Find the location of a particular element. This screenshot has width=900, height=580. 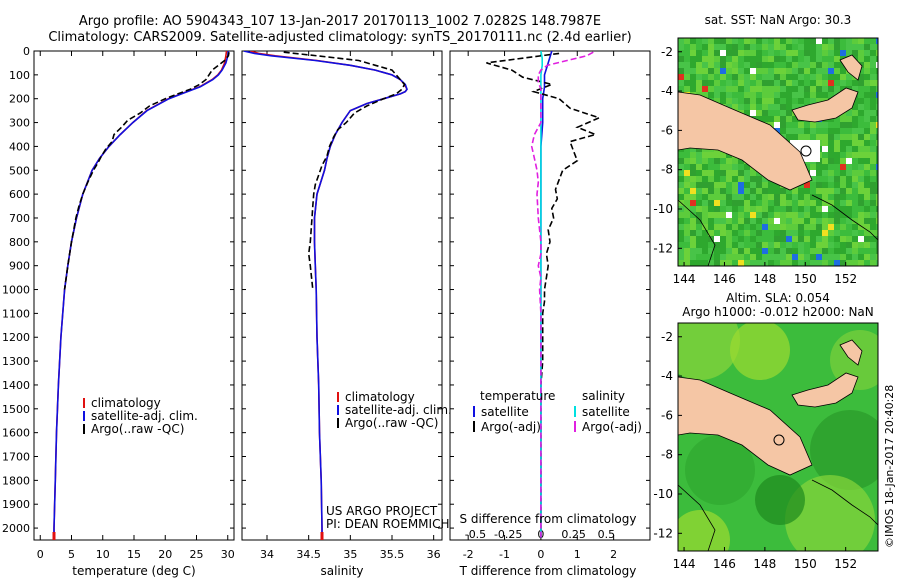

x-tick-label: 35 is located at coordinates (350, 554).